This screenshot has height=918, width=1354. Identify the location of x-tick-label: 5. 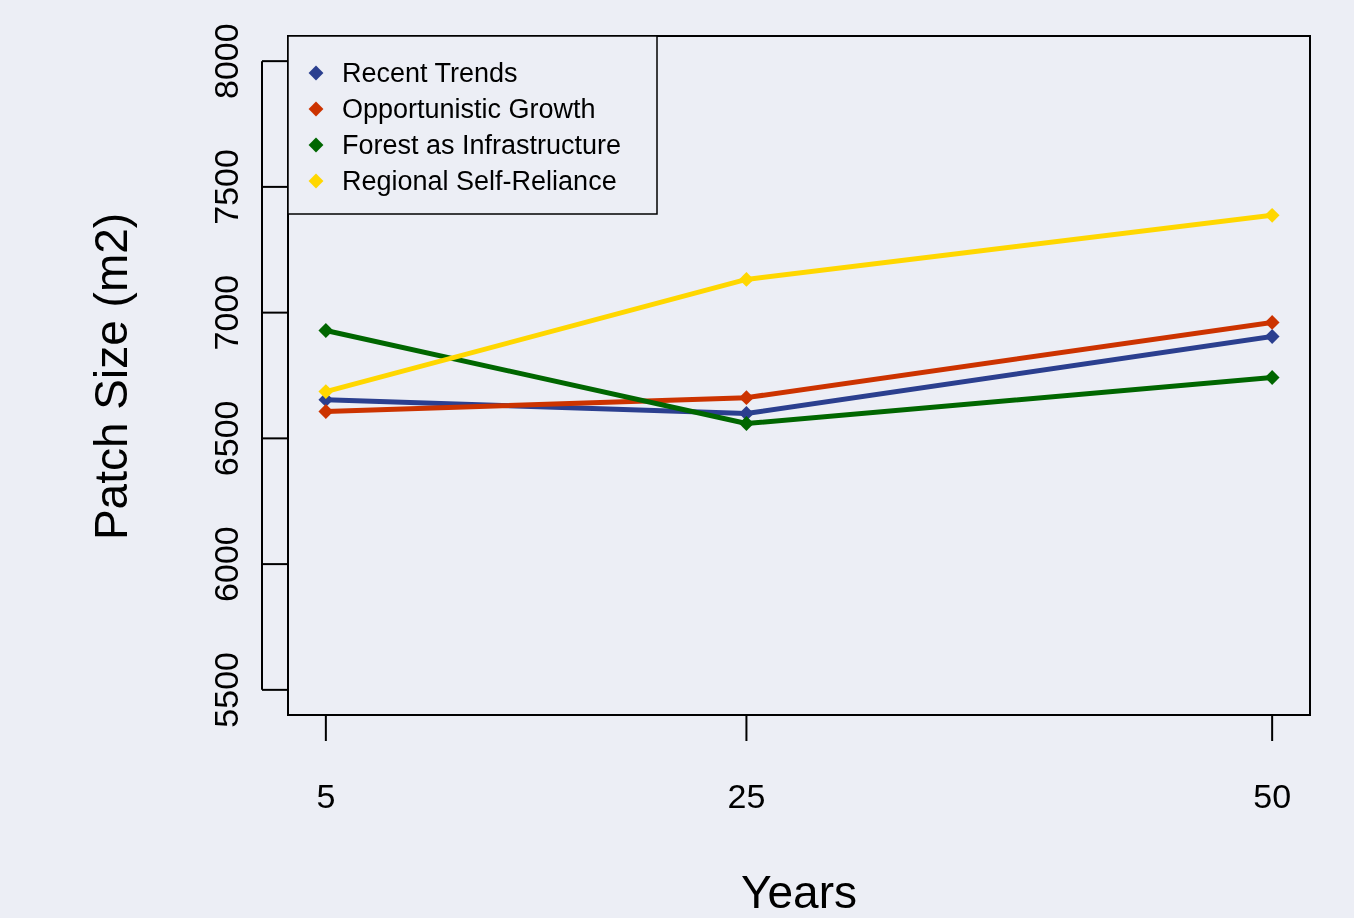
(326, 796).